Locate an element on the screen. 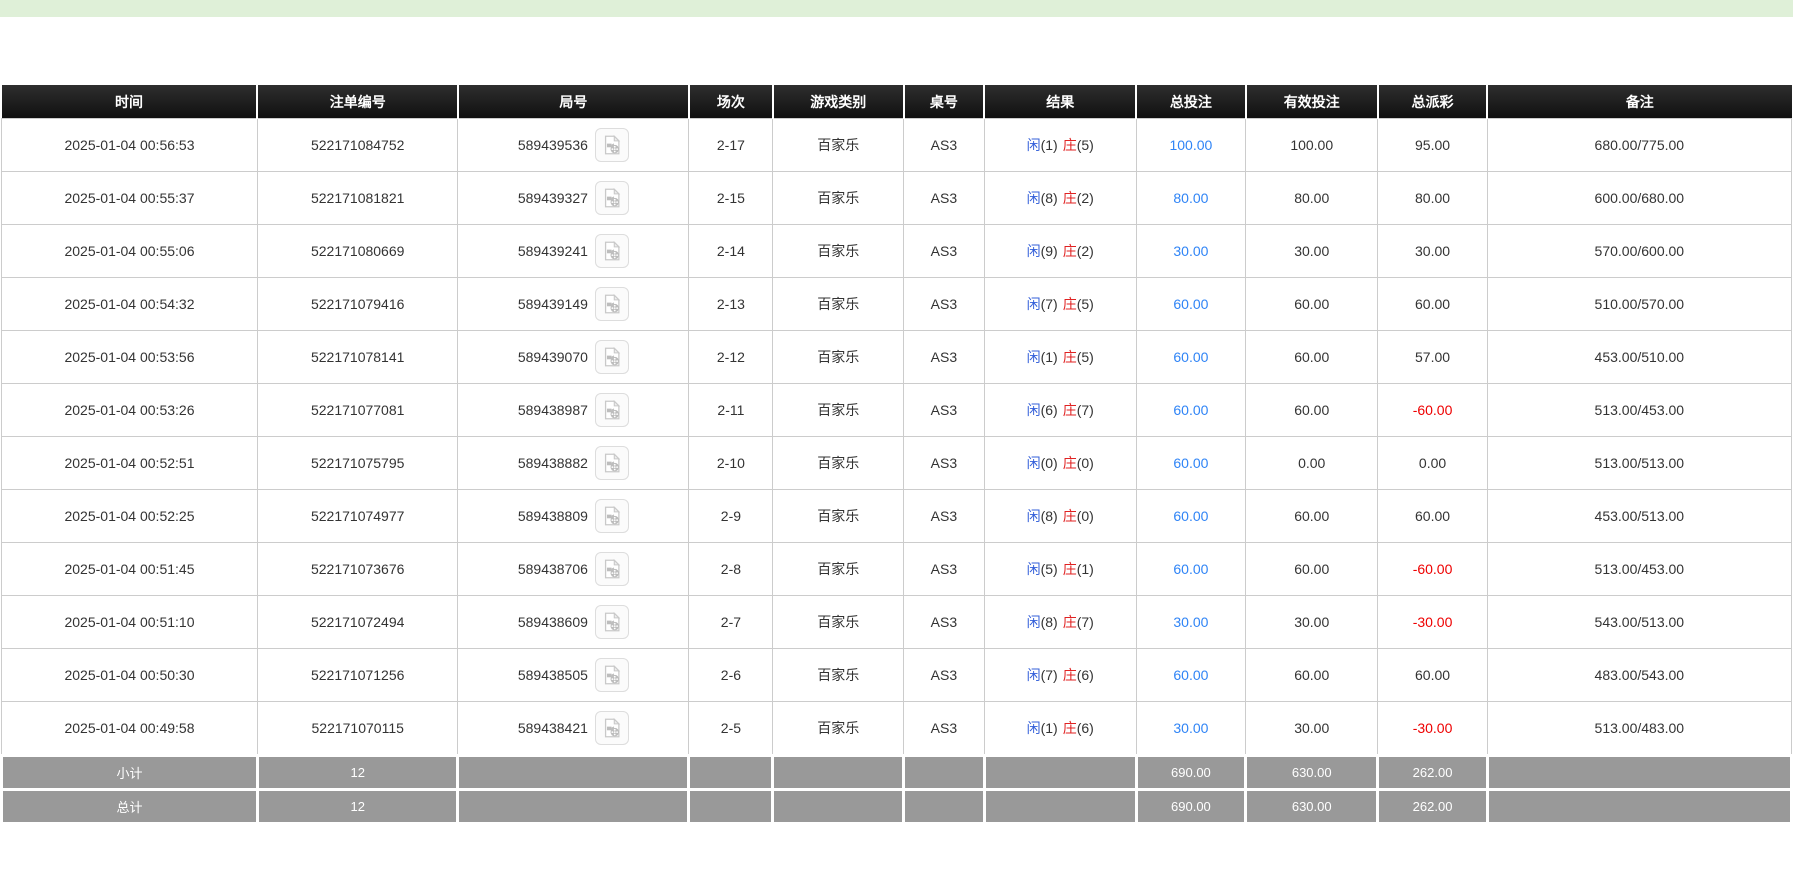 The width and height of the screenshot is (1793, 874). cell-bet-id: 522171081821 is located at coordinates (357, 198).